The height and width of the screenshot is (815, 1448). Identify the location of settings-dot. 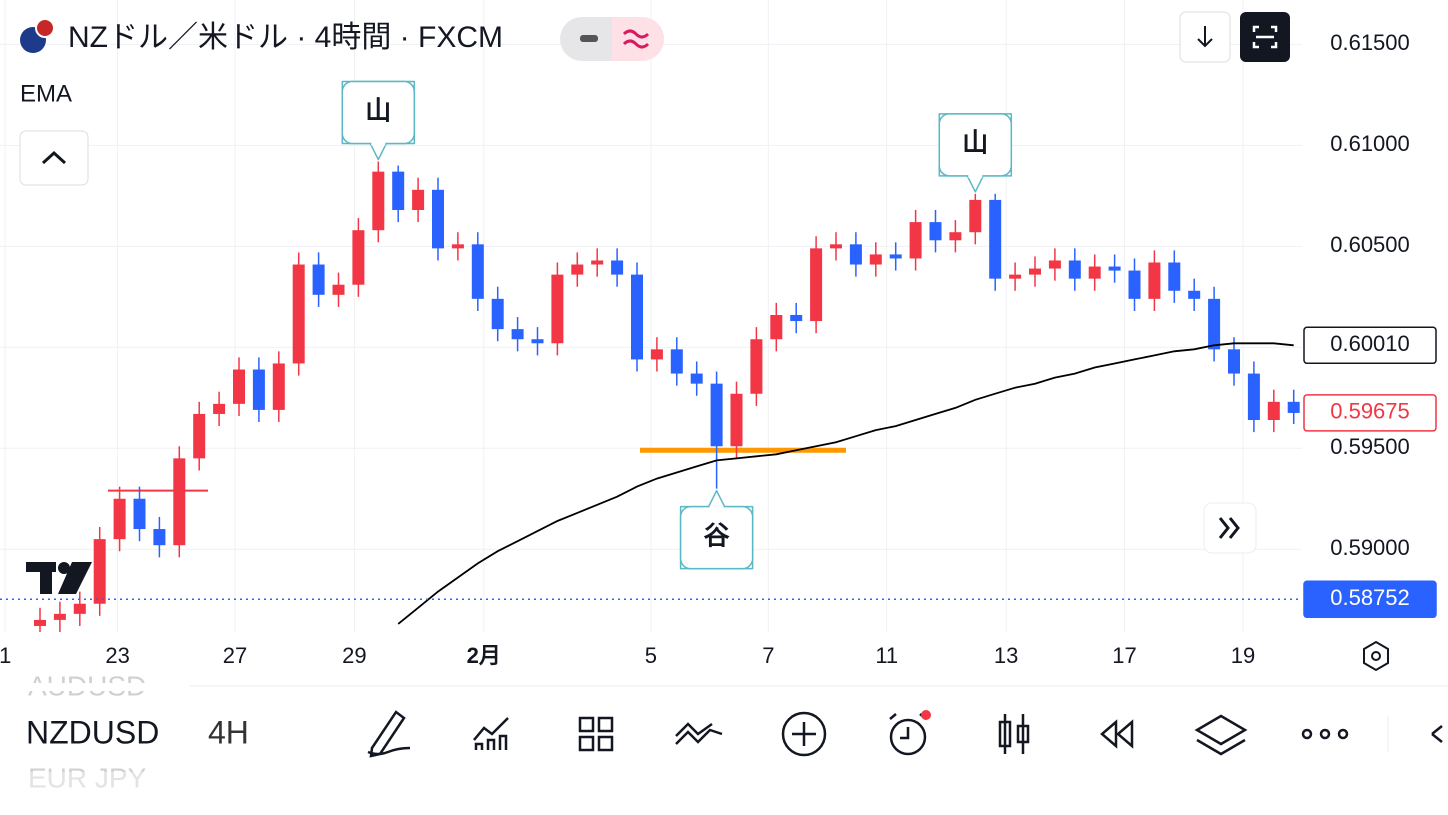
(1376, 656).